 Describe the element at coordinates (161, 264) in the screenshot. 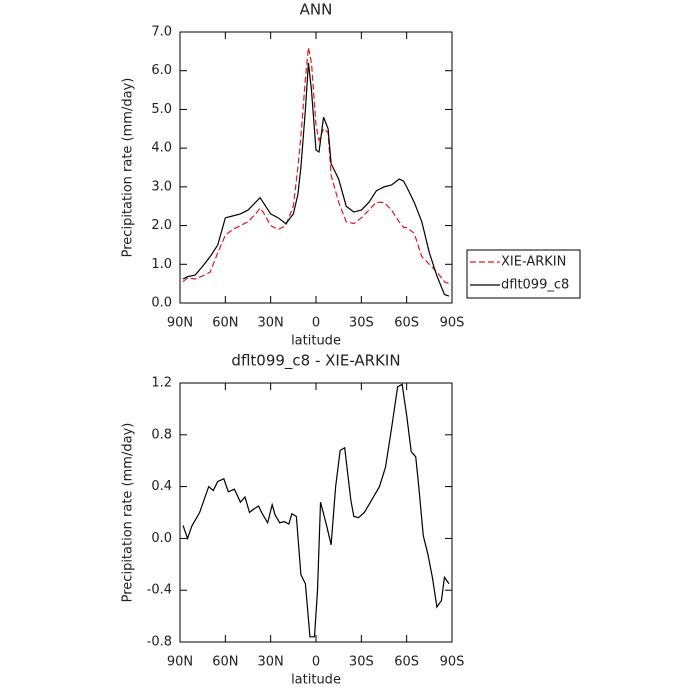

I see `y-tick-label: 1.0` at that location.